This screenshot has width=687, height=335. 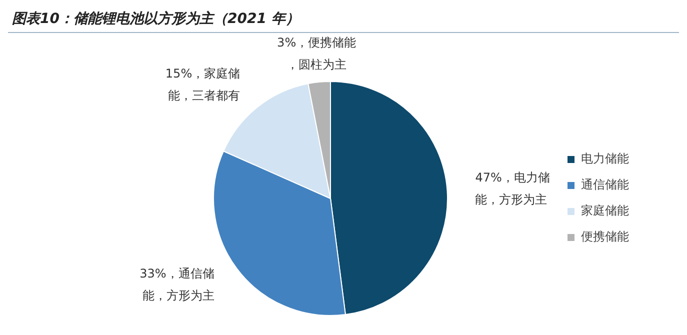 What do you see at coordinates (512, 188) in the screenshot?
I see `data-label: 47%，电力储能，方形为主` at bounding box center [512, 188].